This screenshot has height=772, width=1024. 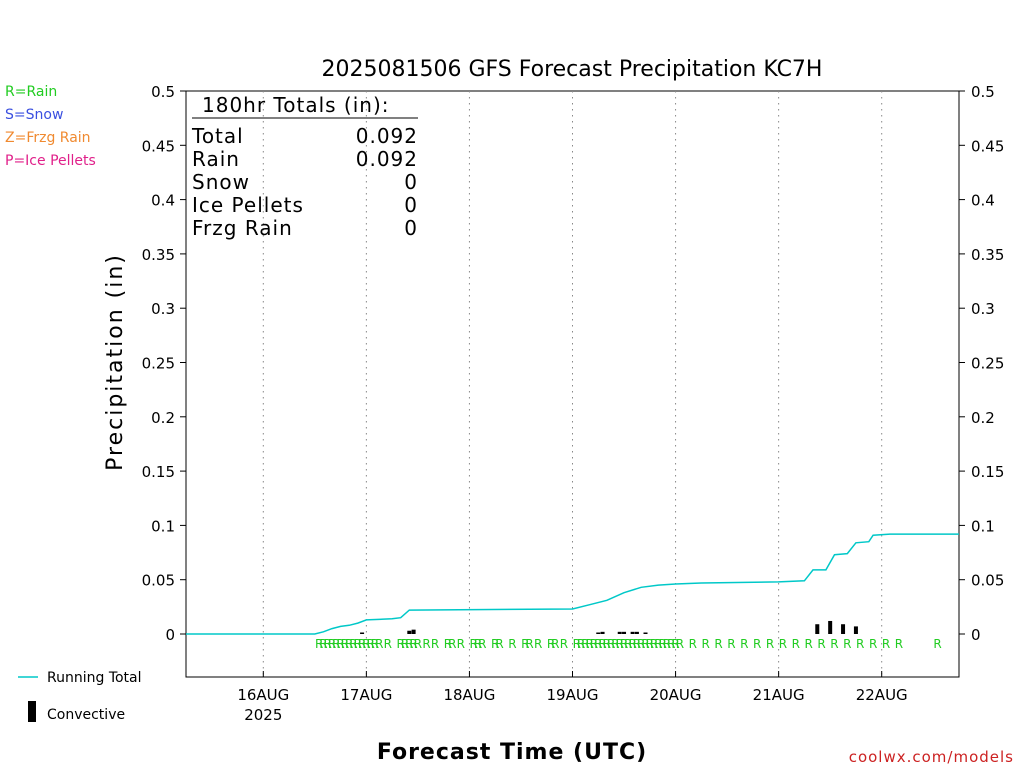 What do you see at coordinates (411, 228) in the screenshot?
I see `totals-row-value: 0` at bounding box center [411, 228].